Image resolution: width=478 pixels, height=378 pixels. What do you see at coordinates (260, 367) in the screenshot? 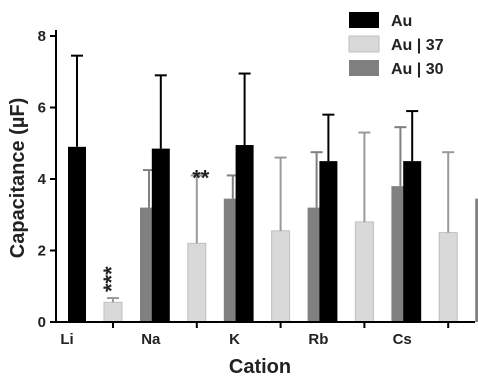
I see `x-axis-title: Cation` at bounding box center [260, 367].